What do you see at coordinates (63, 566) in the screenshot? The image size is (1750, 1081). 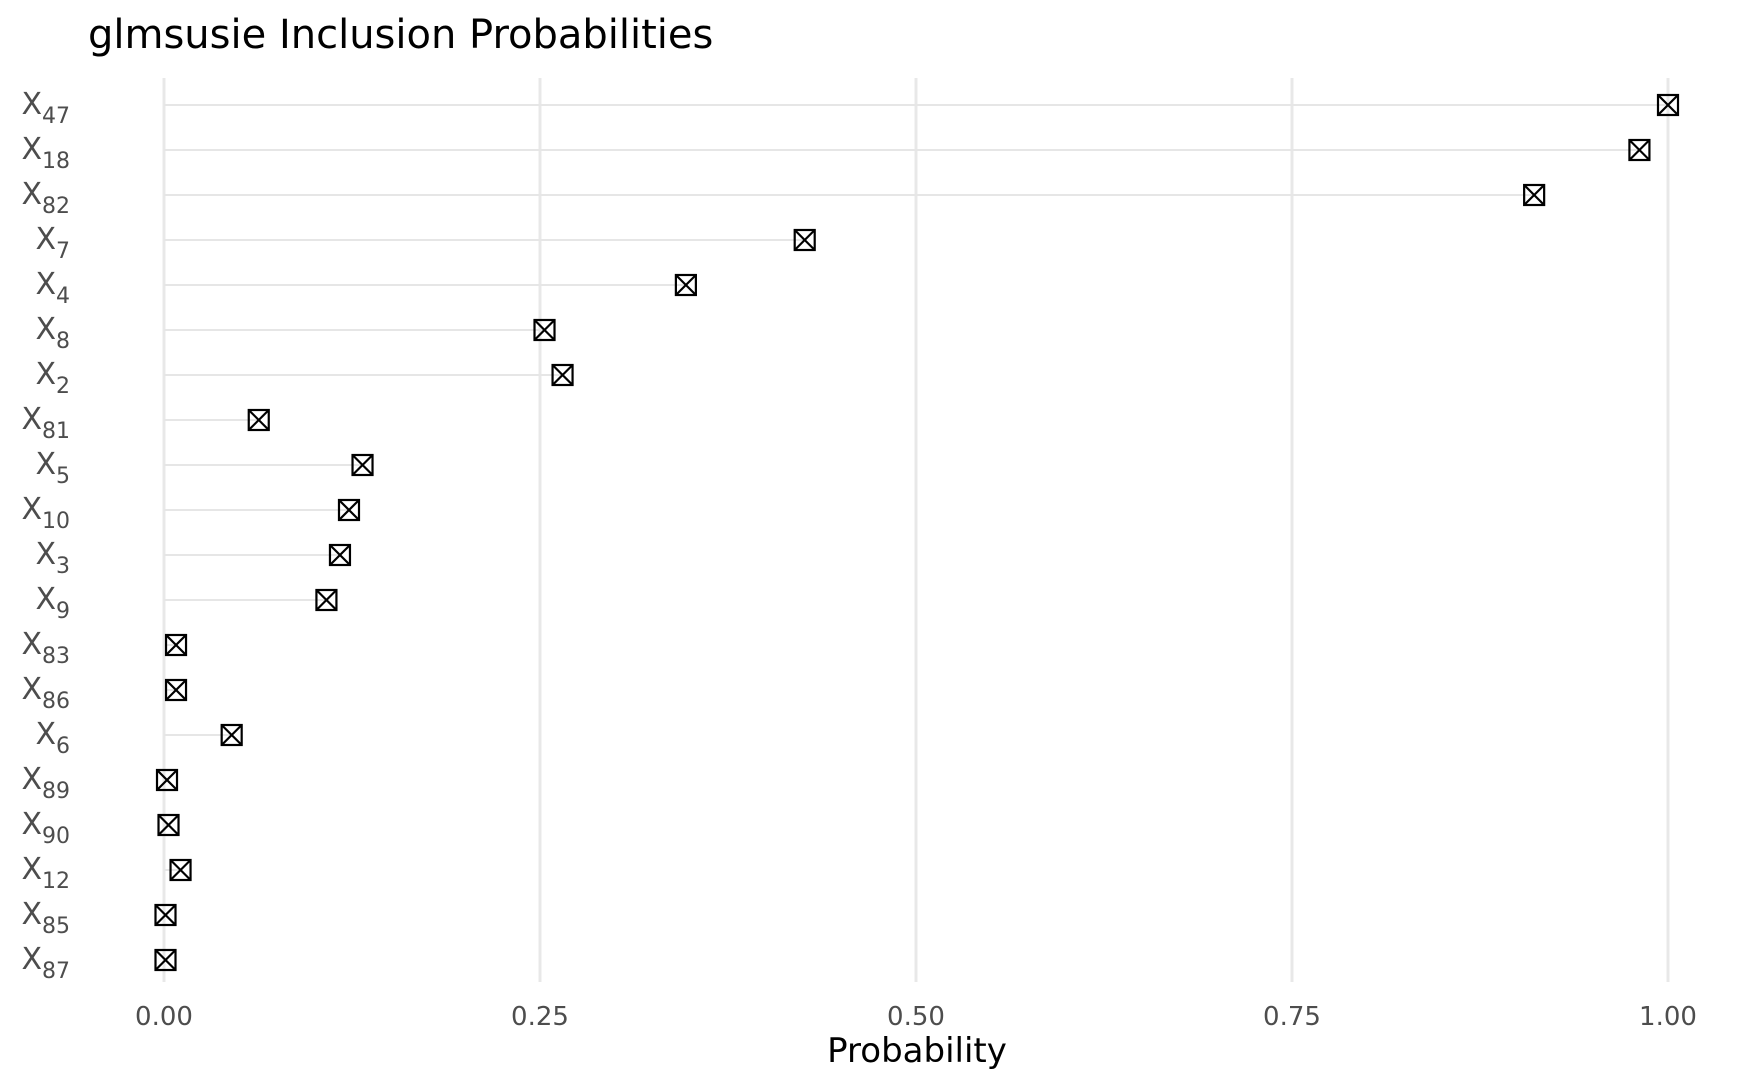 I see `y-tick-label-subscript: 3` at bounding box center [63, 566].